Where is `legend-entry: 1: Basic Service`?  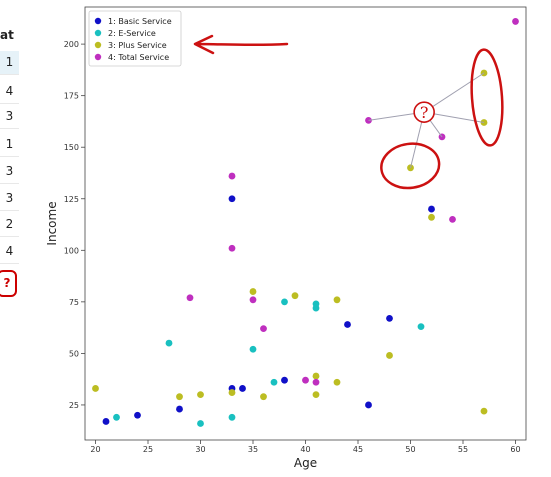 legend-entry: 1: Basic Service is located at coordinates (140, 21).